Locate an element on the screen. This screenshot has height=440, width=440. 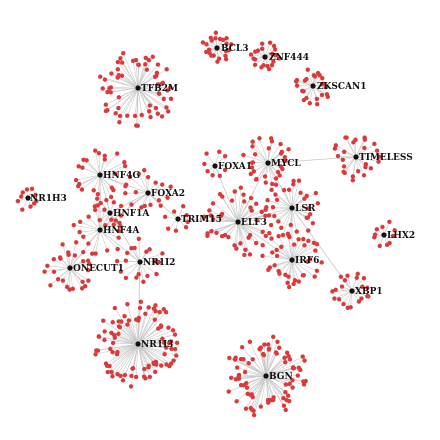
hub-label-mycl: MYCL is located at coordinates (286, 164).